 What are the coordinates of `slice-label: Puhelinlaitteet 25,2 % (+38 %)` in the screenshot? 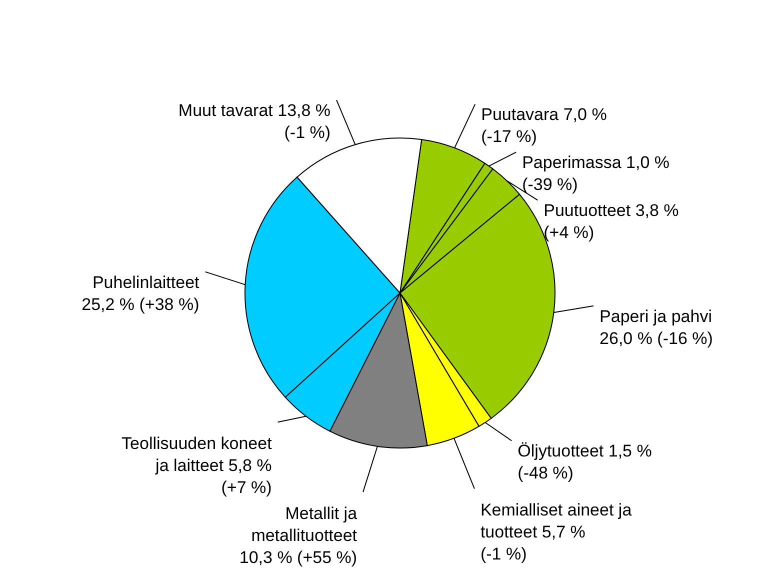 It's located at (141, 293).